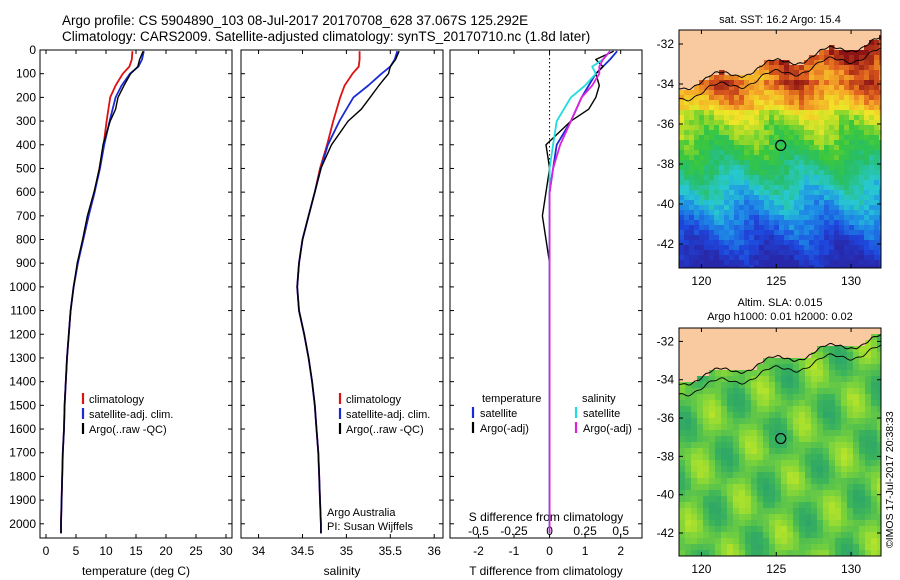 This screenshot has width=900, height=580. I want to click on s-axis-label: S difference from climatology, so click(546, 517).